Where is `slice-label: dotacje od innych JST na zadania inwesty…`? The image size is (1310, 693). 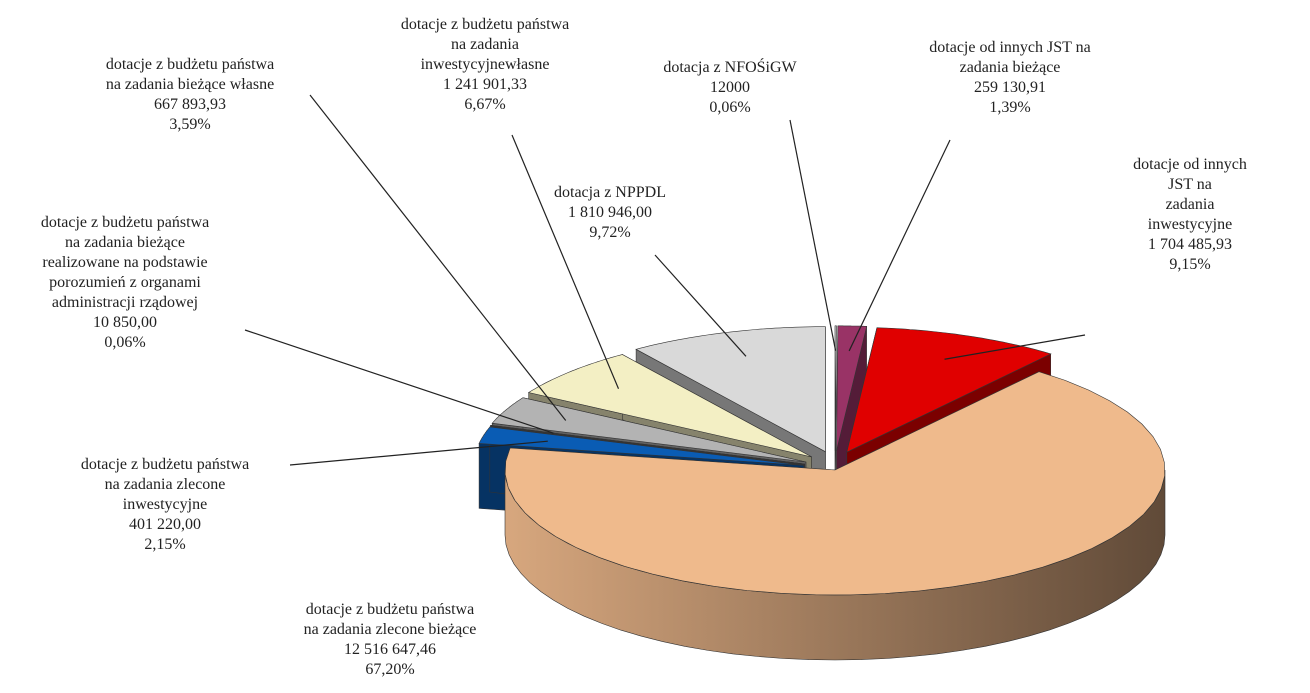
slice-label: dotacje od innych JST na zadania inwesty… is located at coordinates (1190, 215).